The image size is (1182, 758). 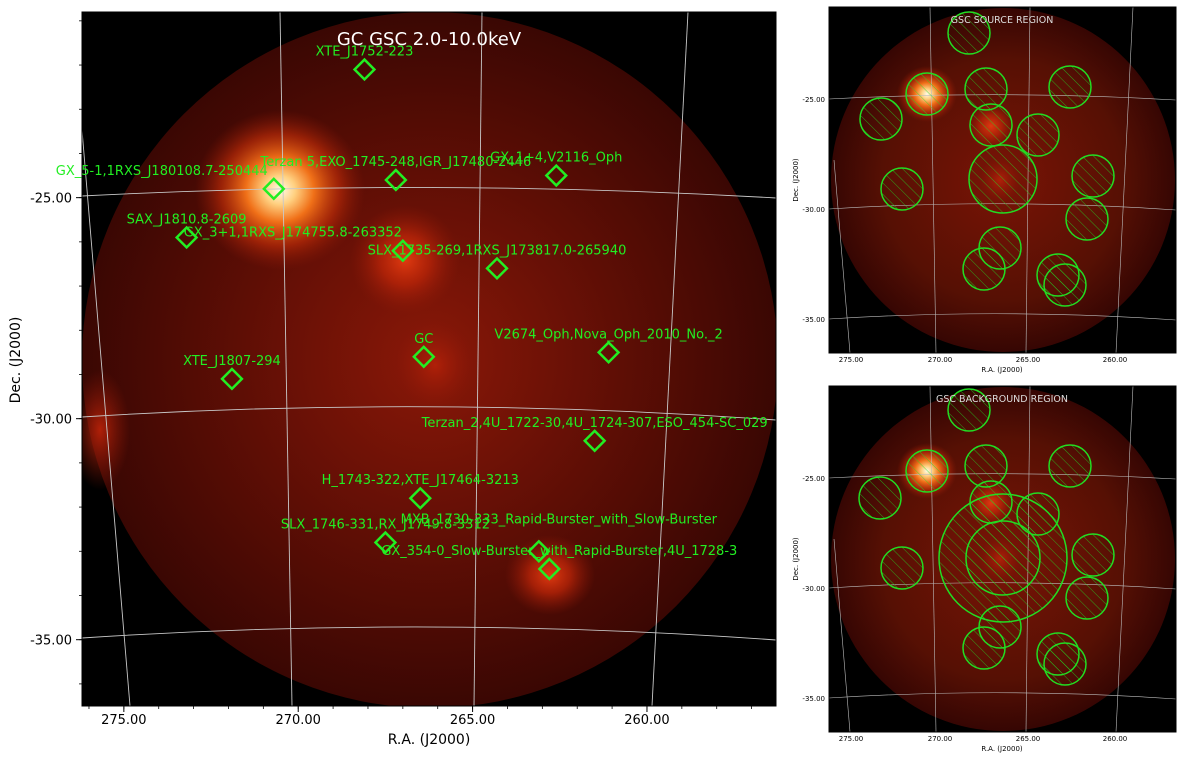 What do you see at coordinates (56, 352) in the screenshot?
I see `y-axis-ticks: -25.00 -30.00 -35.00` at bounding box center [56, 352].